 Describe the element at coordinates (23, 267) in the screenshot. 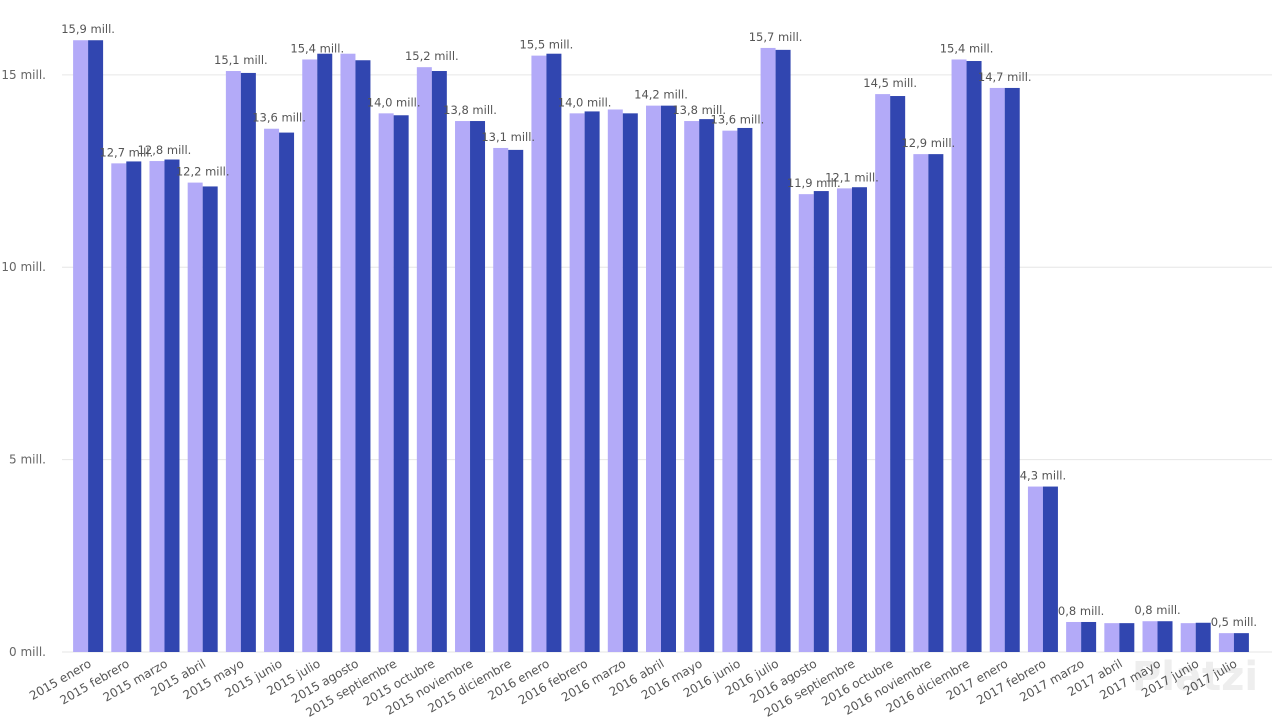

I see `y-tick-label: 10 mill.` at that location.